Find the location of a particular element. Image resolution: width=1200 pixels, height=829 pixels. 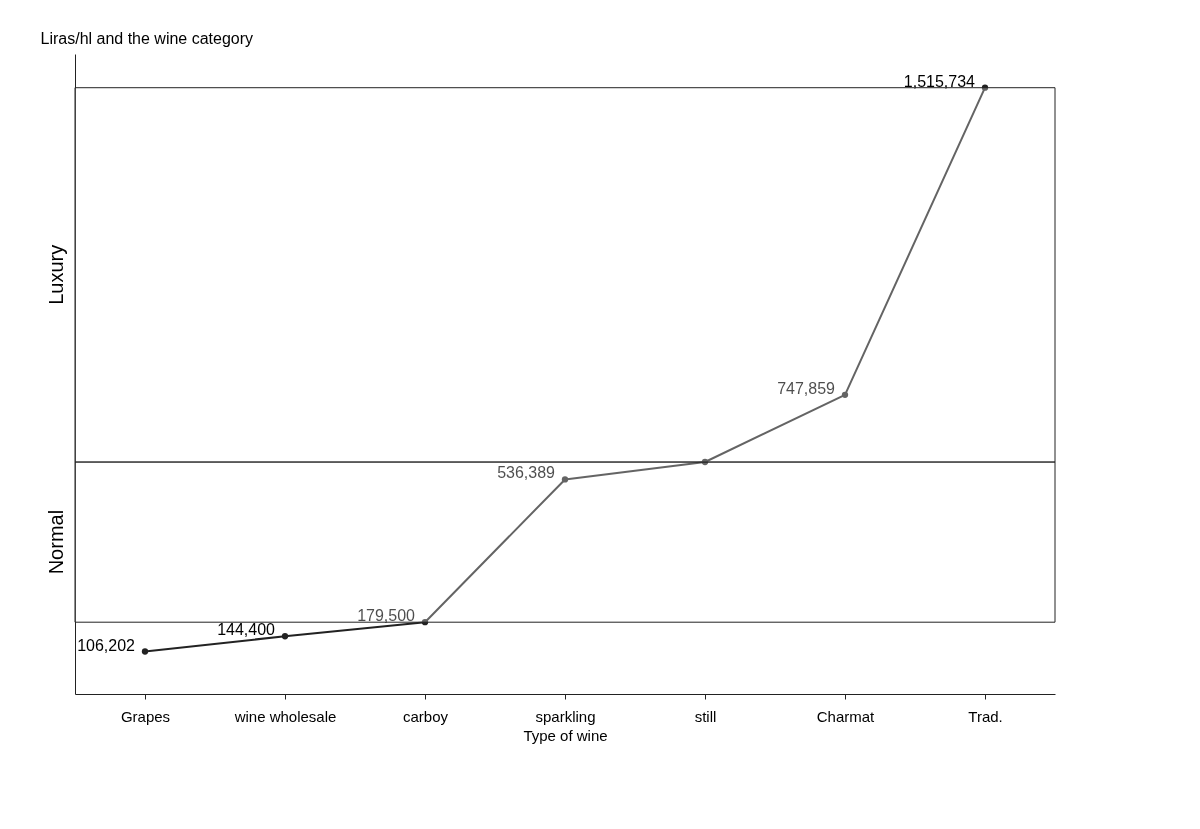

data-label: 747,859 is located at coordinates (806, 388).